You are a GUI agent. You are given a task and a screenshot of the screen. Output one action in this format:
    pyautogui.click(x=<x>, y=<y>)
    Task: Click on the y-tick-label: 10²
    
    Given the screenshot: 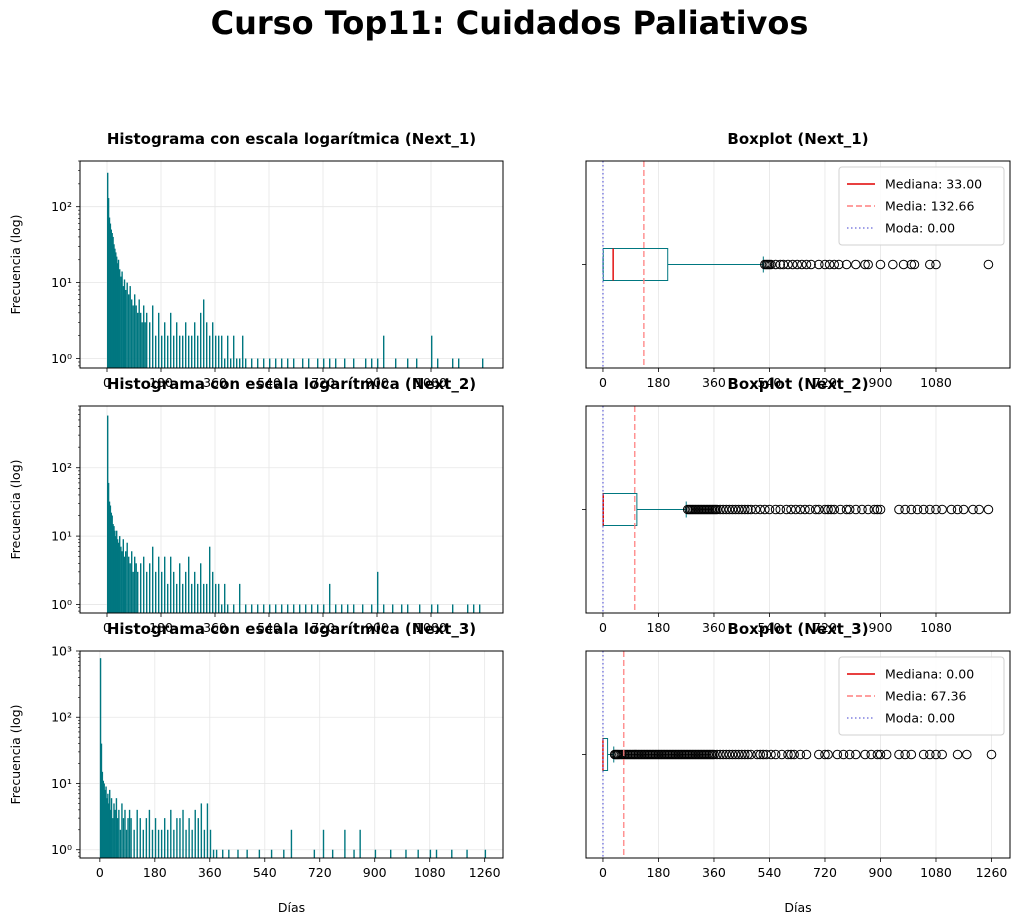 What is the action you would take?
    pyautogui.click(x=61, y=206)
    